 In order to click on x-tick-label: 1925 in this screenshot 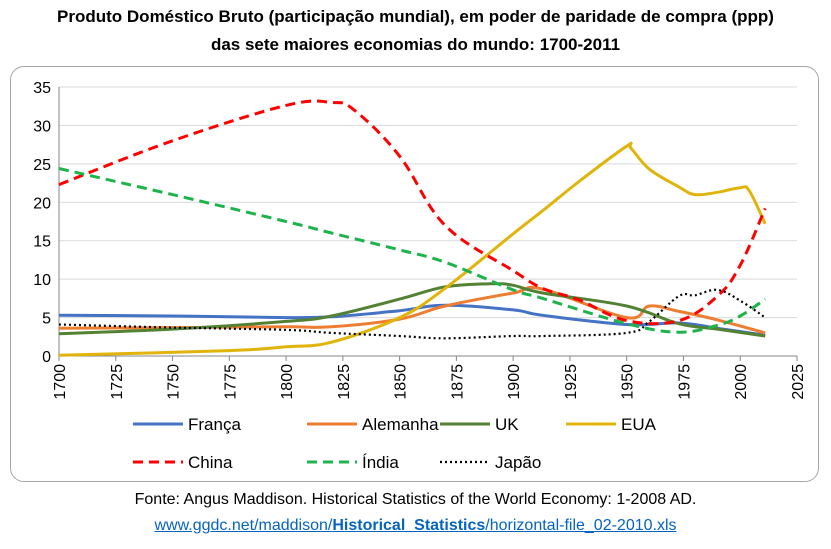, I will do `click(571, 382)`.